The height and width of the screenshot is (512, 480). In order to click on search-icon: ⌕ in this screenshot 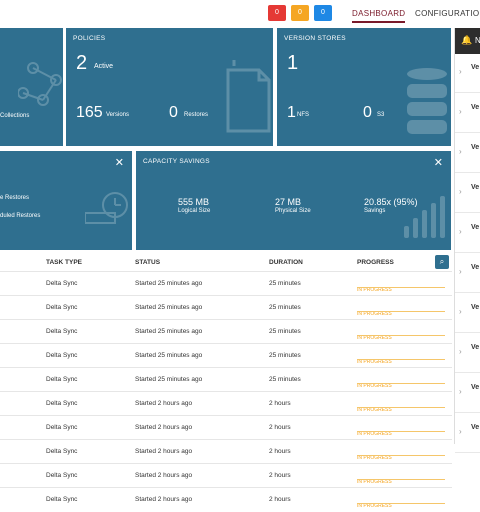, I will do `click(442, 261)`.